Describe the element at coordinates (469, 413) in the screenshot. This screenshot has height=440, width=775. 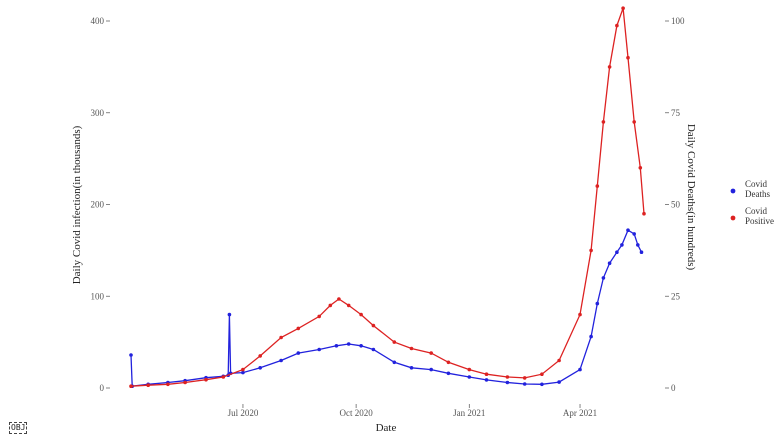
I see `x-tick-label: Jan 2021` at that location.